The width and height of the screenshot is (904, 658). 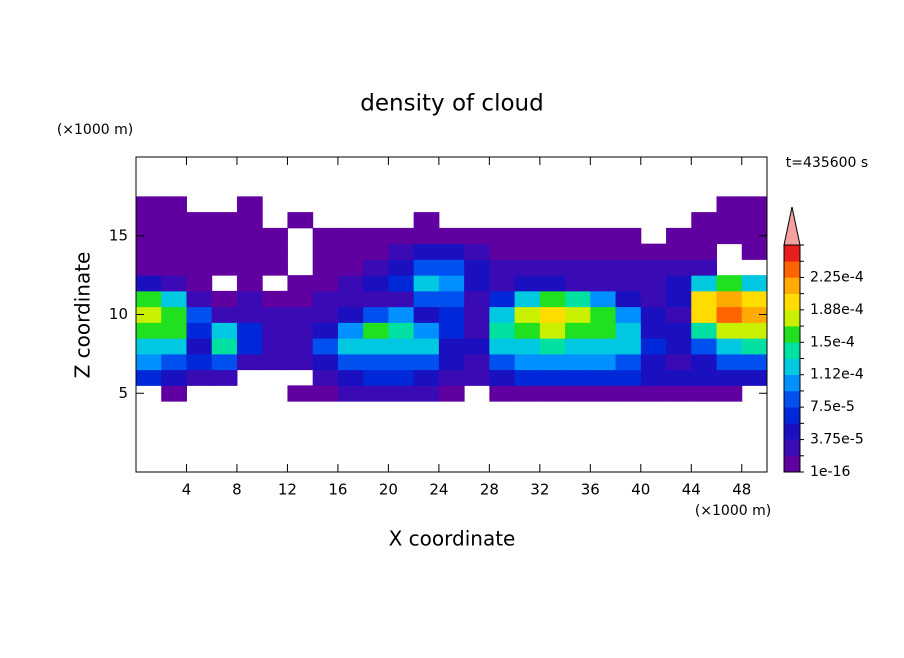 What do you see at coordinates (733, 511) in the screenshot?
I see `x-unit: (×1000 m)` at bounding box center [733, 511].